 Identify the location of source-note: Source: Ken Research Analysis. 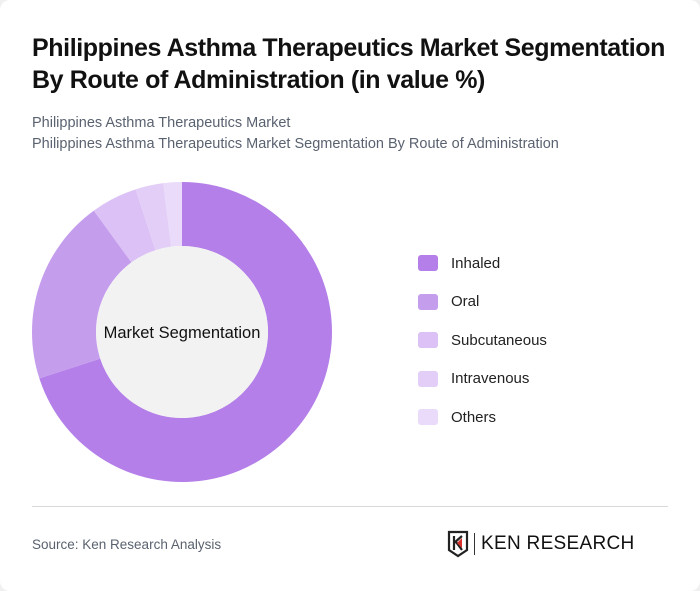
(127, 544).